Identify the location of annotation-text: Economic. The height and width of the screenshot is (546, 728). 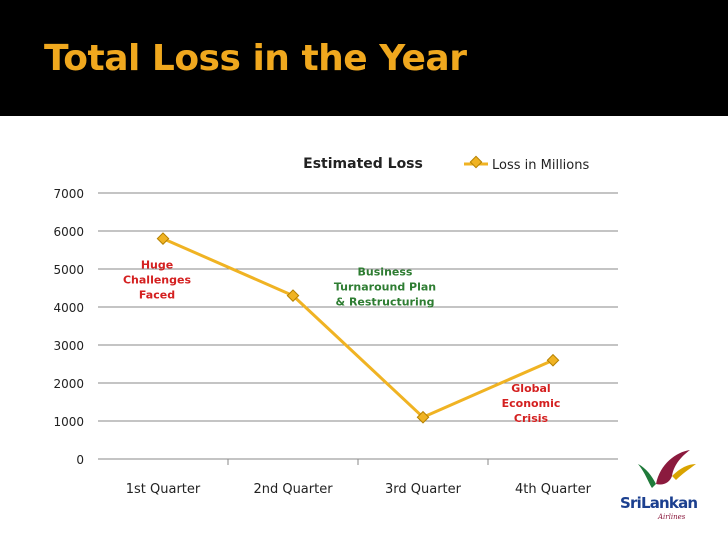
(531, 403).